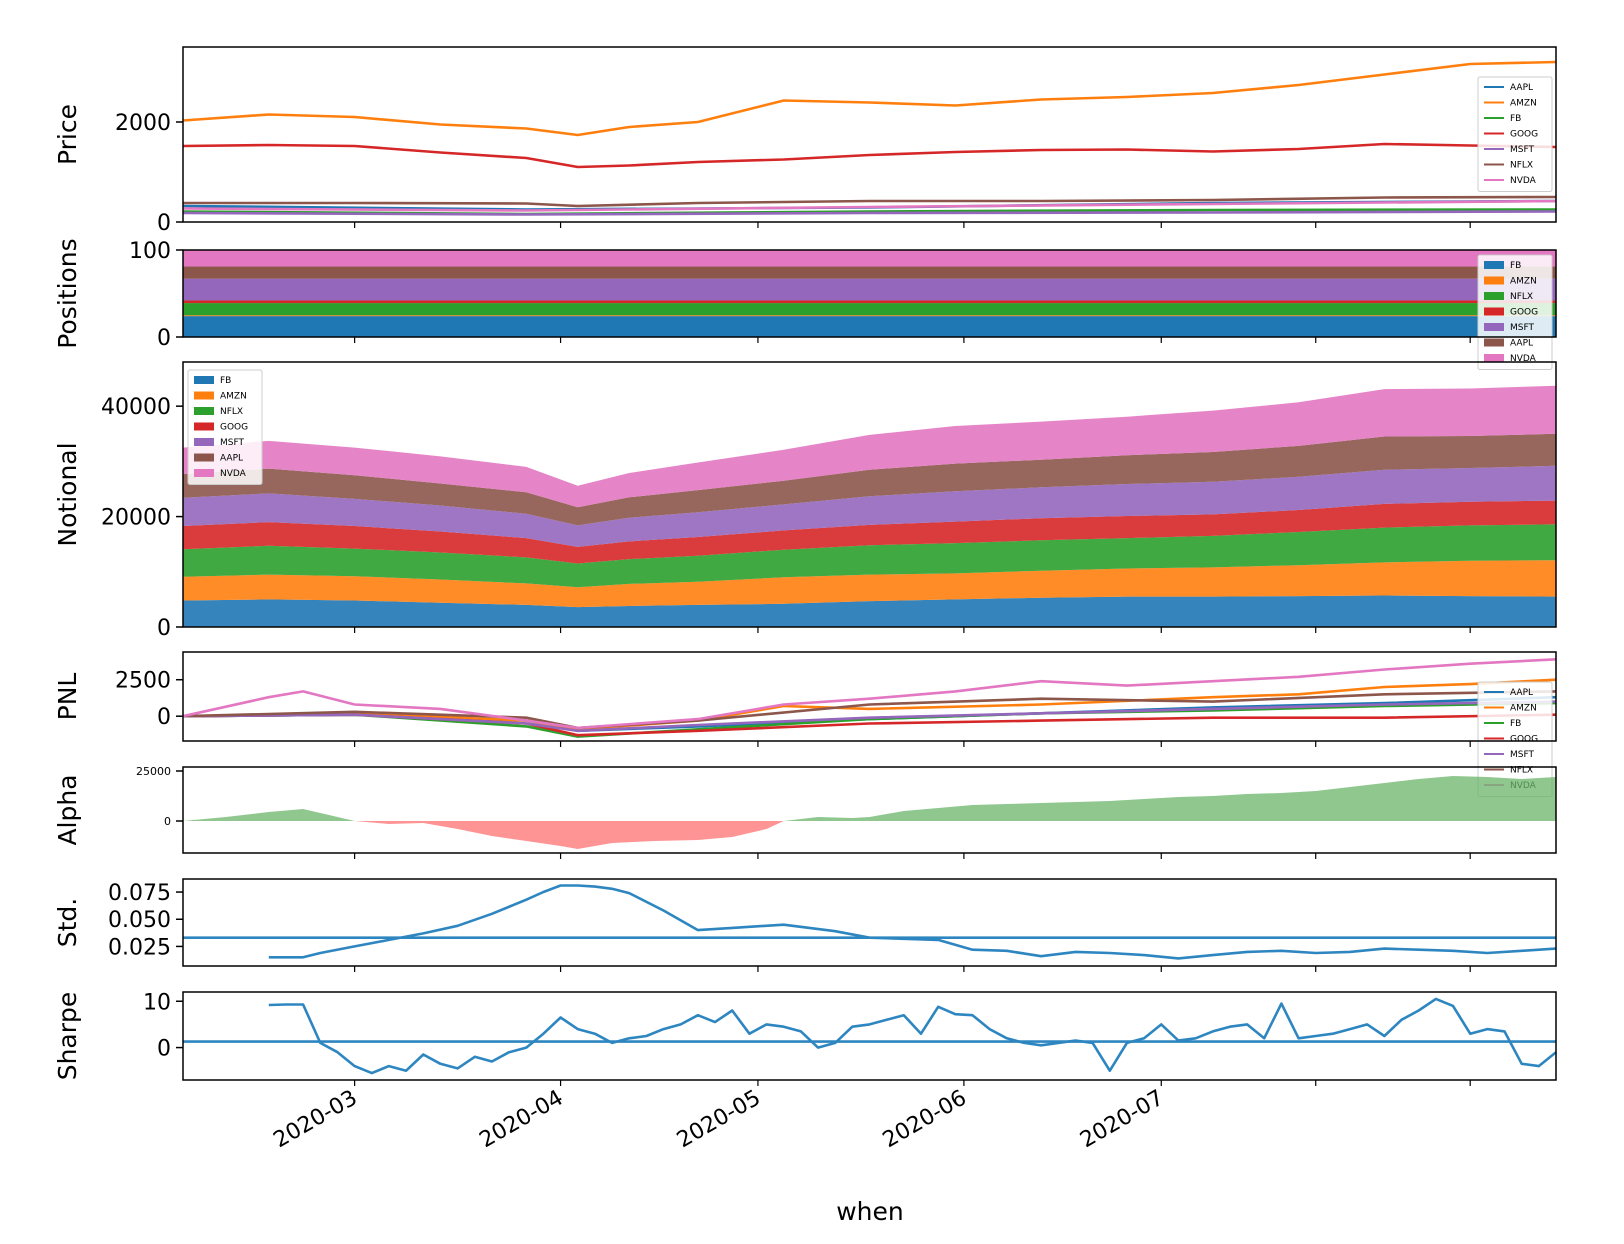 The width and height of the screenshot is (1624, 1244). Describe the element at coordinates (67, 134) in the screenshot. I see `y-axis-label: Price` at that location.